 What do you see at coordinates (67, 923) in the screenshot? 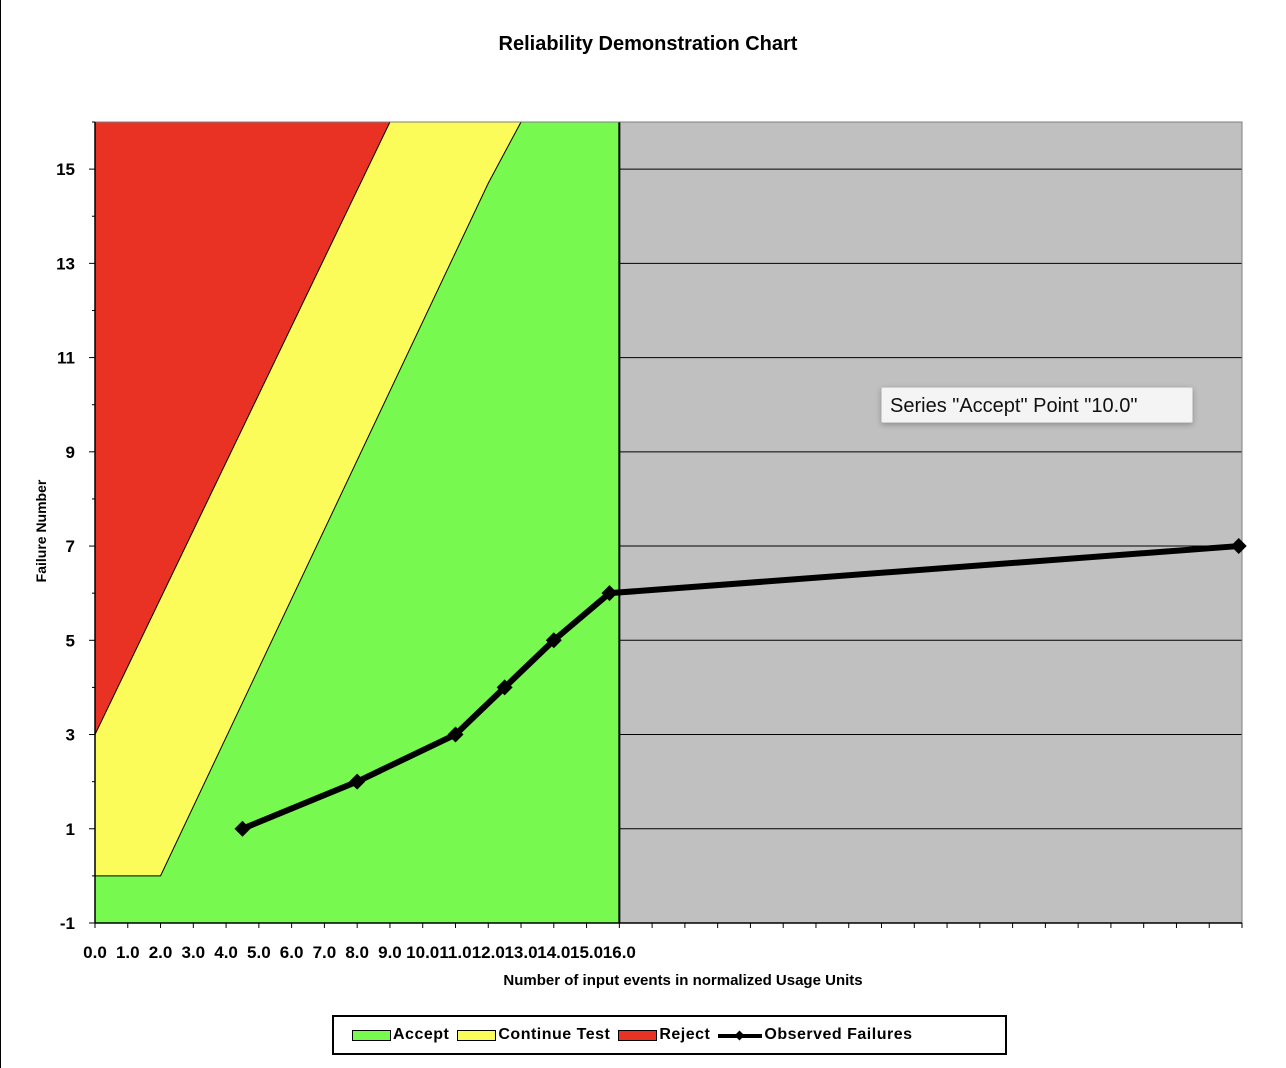
I see `y-tick-label: -1` at bounding box center [67, 923].